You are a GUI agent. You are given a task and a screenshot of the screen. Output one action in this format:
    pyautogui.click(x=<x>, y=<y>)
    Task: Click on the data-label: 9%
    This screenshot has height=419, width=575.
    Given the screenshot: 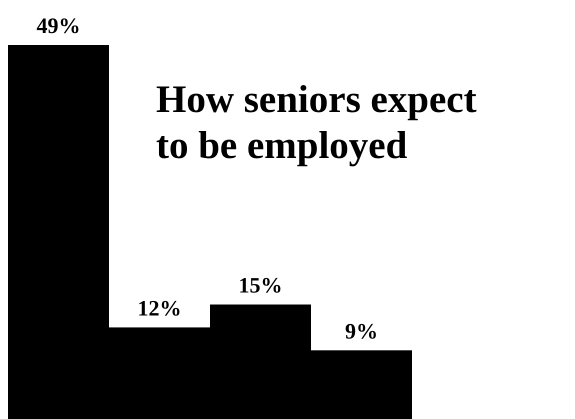 What is the action you would take?
    pyautogui.click(x=361, y=331)
    